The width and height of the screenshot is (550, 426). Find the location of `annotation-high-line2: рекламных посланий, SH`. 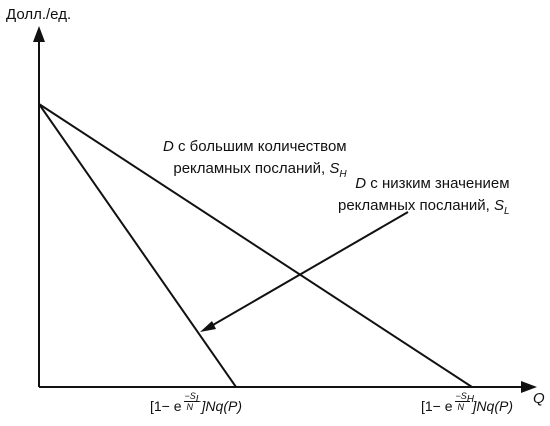

annotation-high-line2: рекламных посланий, SH is located at coordinates (255, 172).